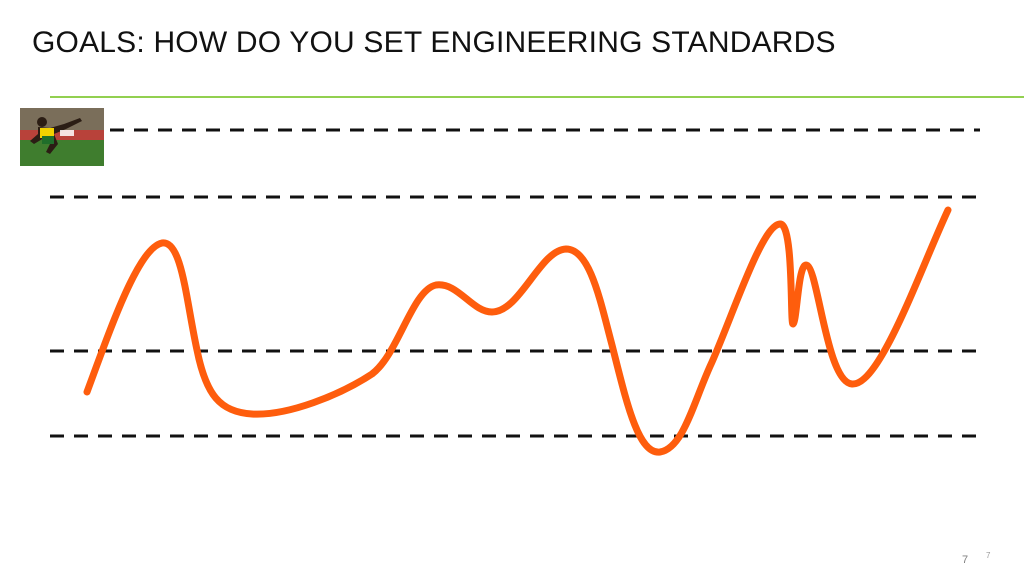 The image size is (1024, 576). Describe the element at coordinates (537, 97) in the screenshot. I see `title-divider` at that location.